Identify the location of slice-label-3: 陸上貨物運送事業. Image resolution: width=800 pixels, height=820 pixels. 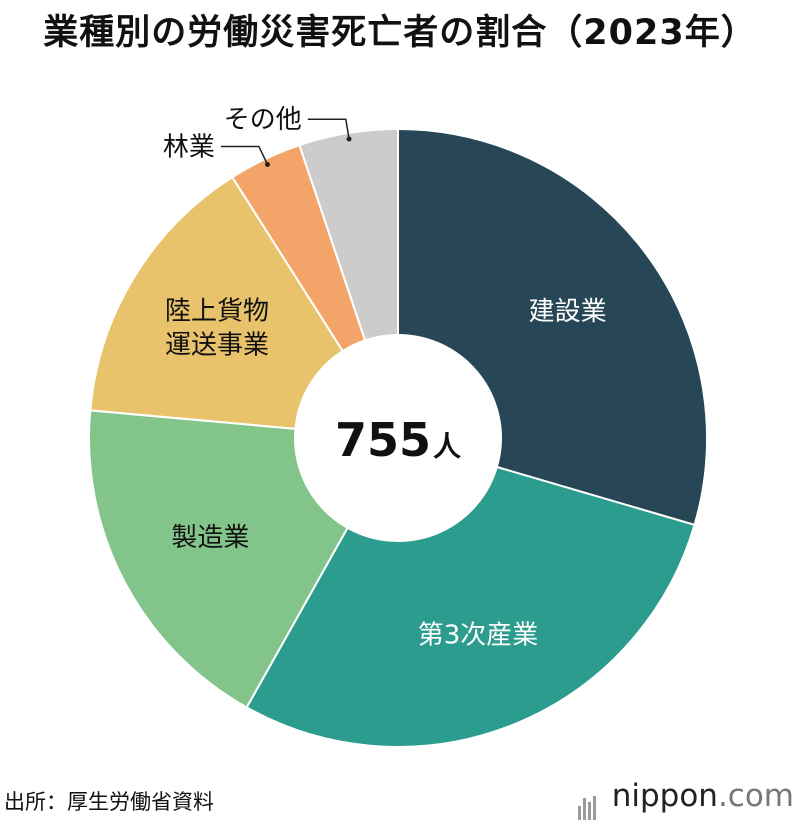
(217, 329).